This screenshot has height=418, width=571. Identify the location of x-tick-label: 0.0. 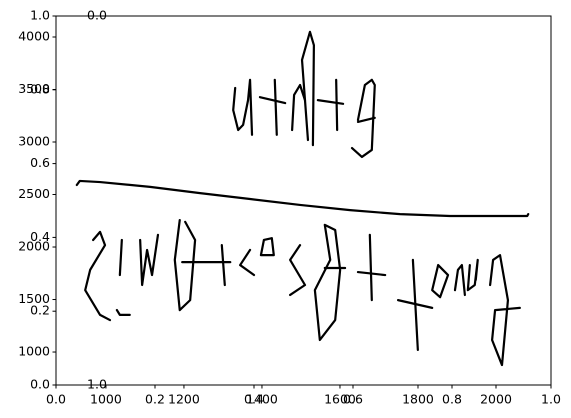
(56, 399).